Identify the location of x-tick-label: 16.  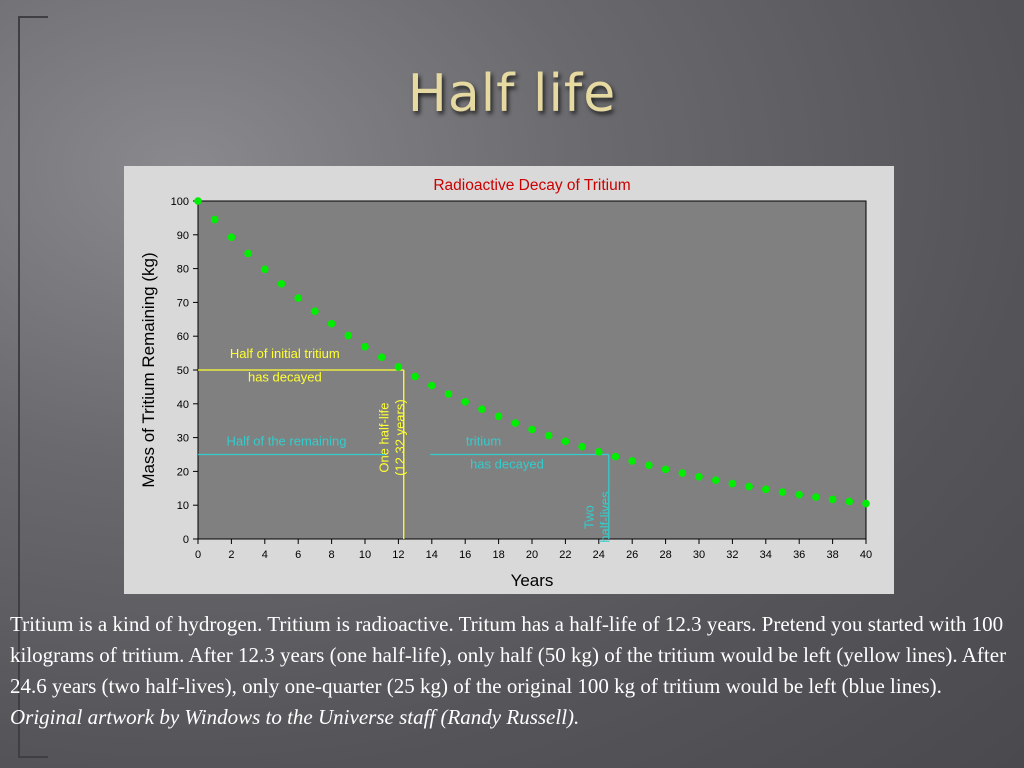
(465, 555).